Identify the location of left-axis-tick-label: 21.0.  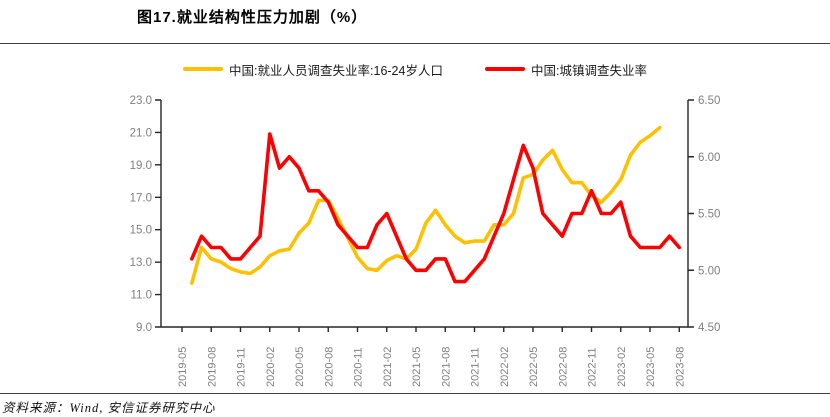
(141, 133).